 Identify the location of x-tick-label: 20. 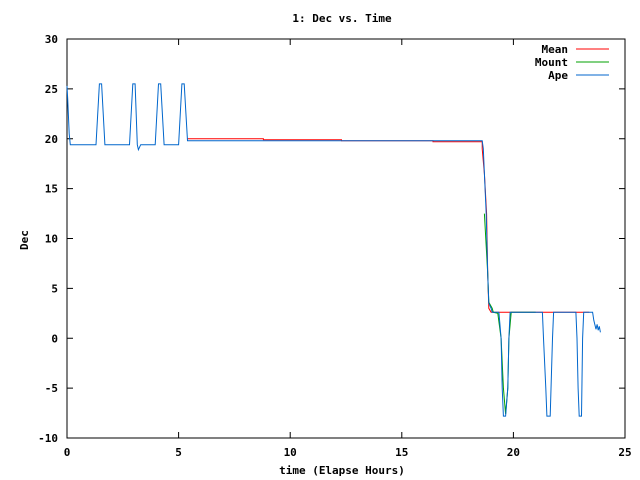
(513, 452).